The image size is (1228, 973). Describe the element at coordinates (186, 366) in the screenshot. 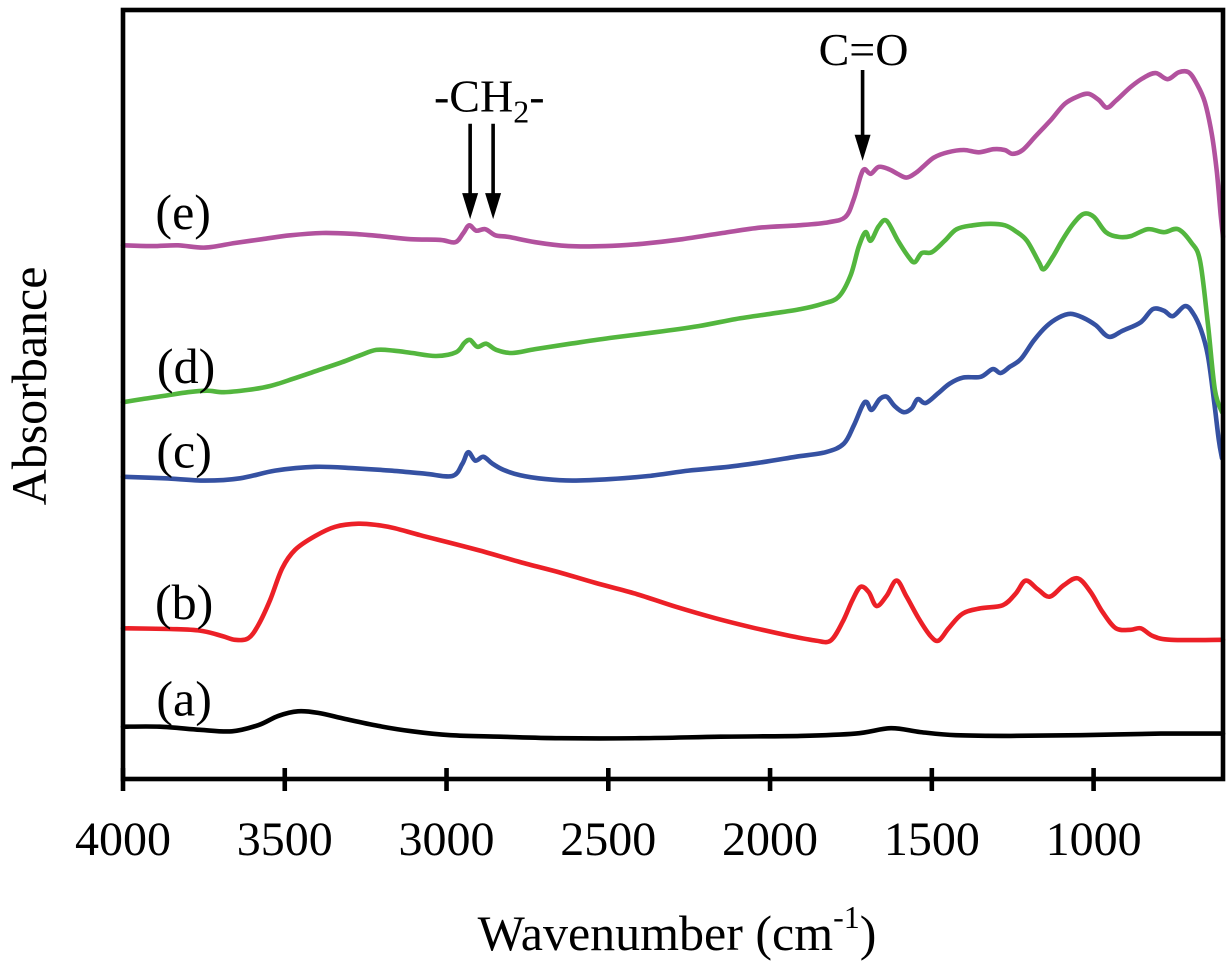

I see `curve-label-d: (d)` at that location.